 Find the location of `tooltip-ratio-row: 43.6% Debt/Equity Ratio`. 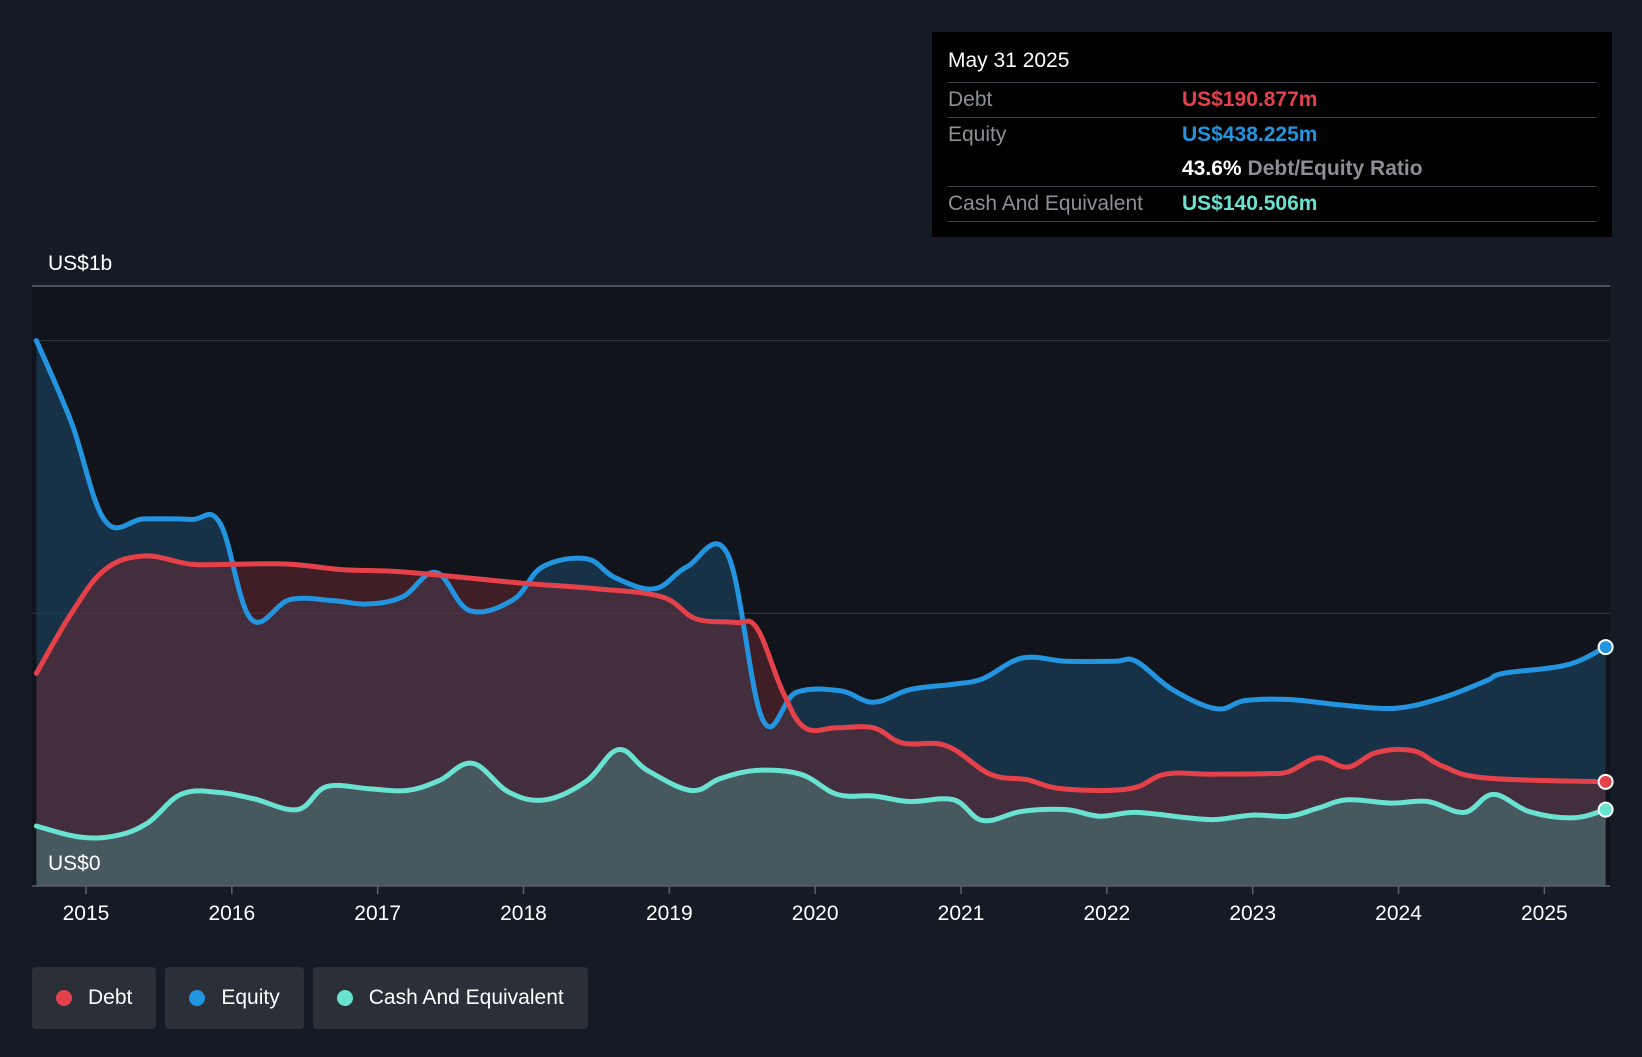

tooltip-ratio-row: 43.6% Debt/Equity Ratio is located at coordinates (1272, 169).